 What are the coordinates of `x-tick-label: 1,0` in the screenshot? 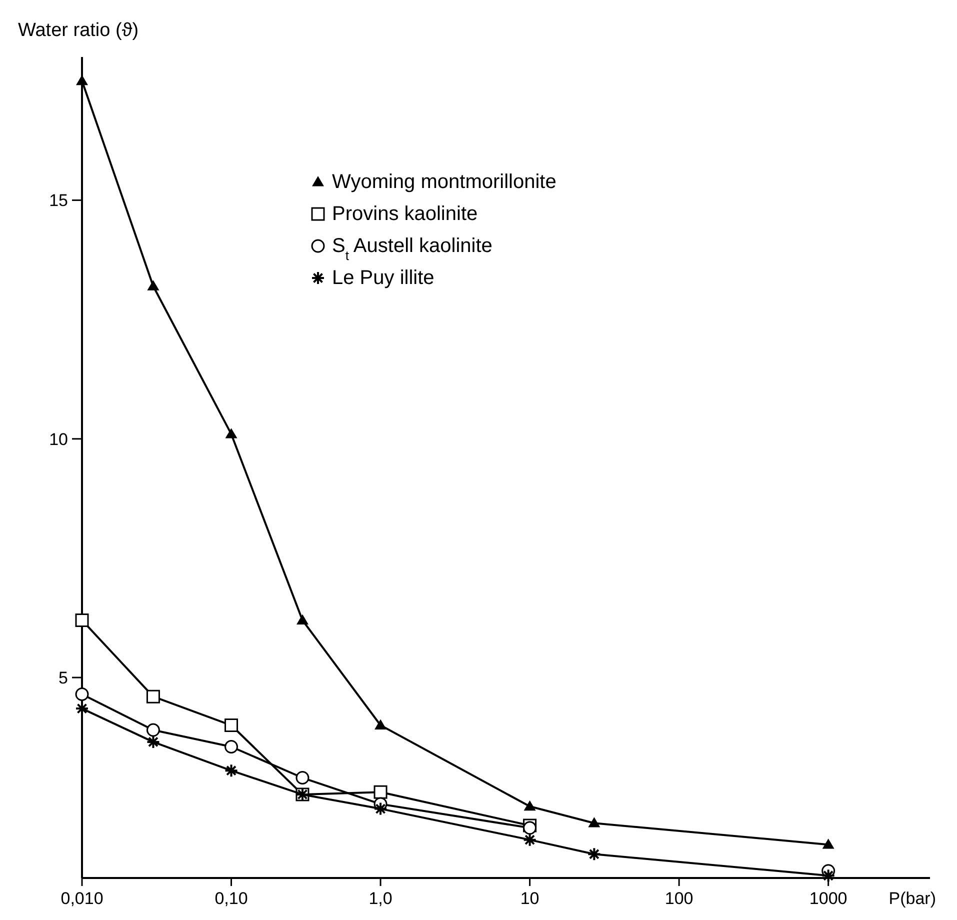 It's located at (380, 898).